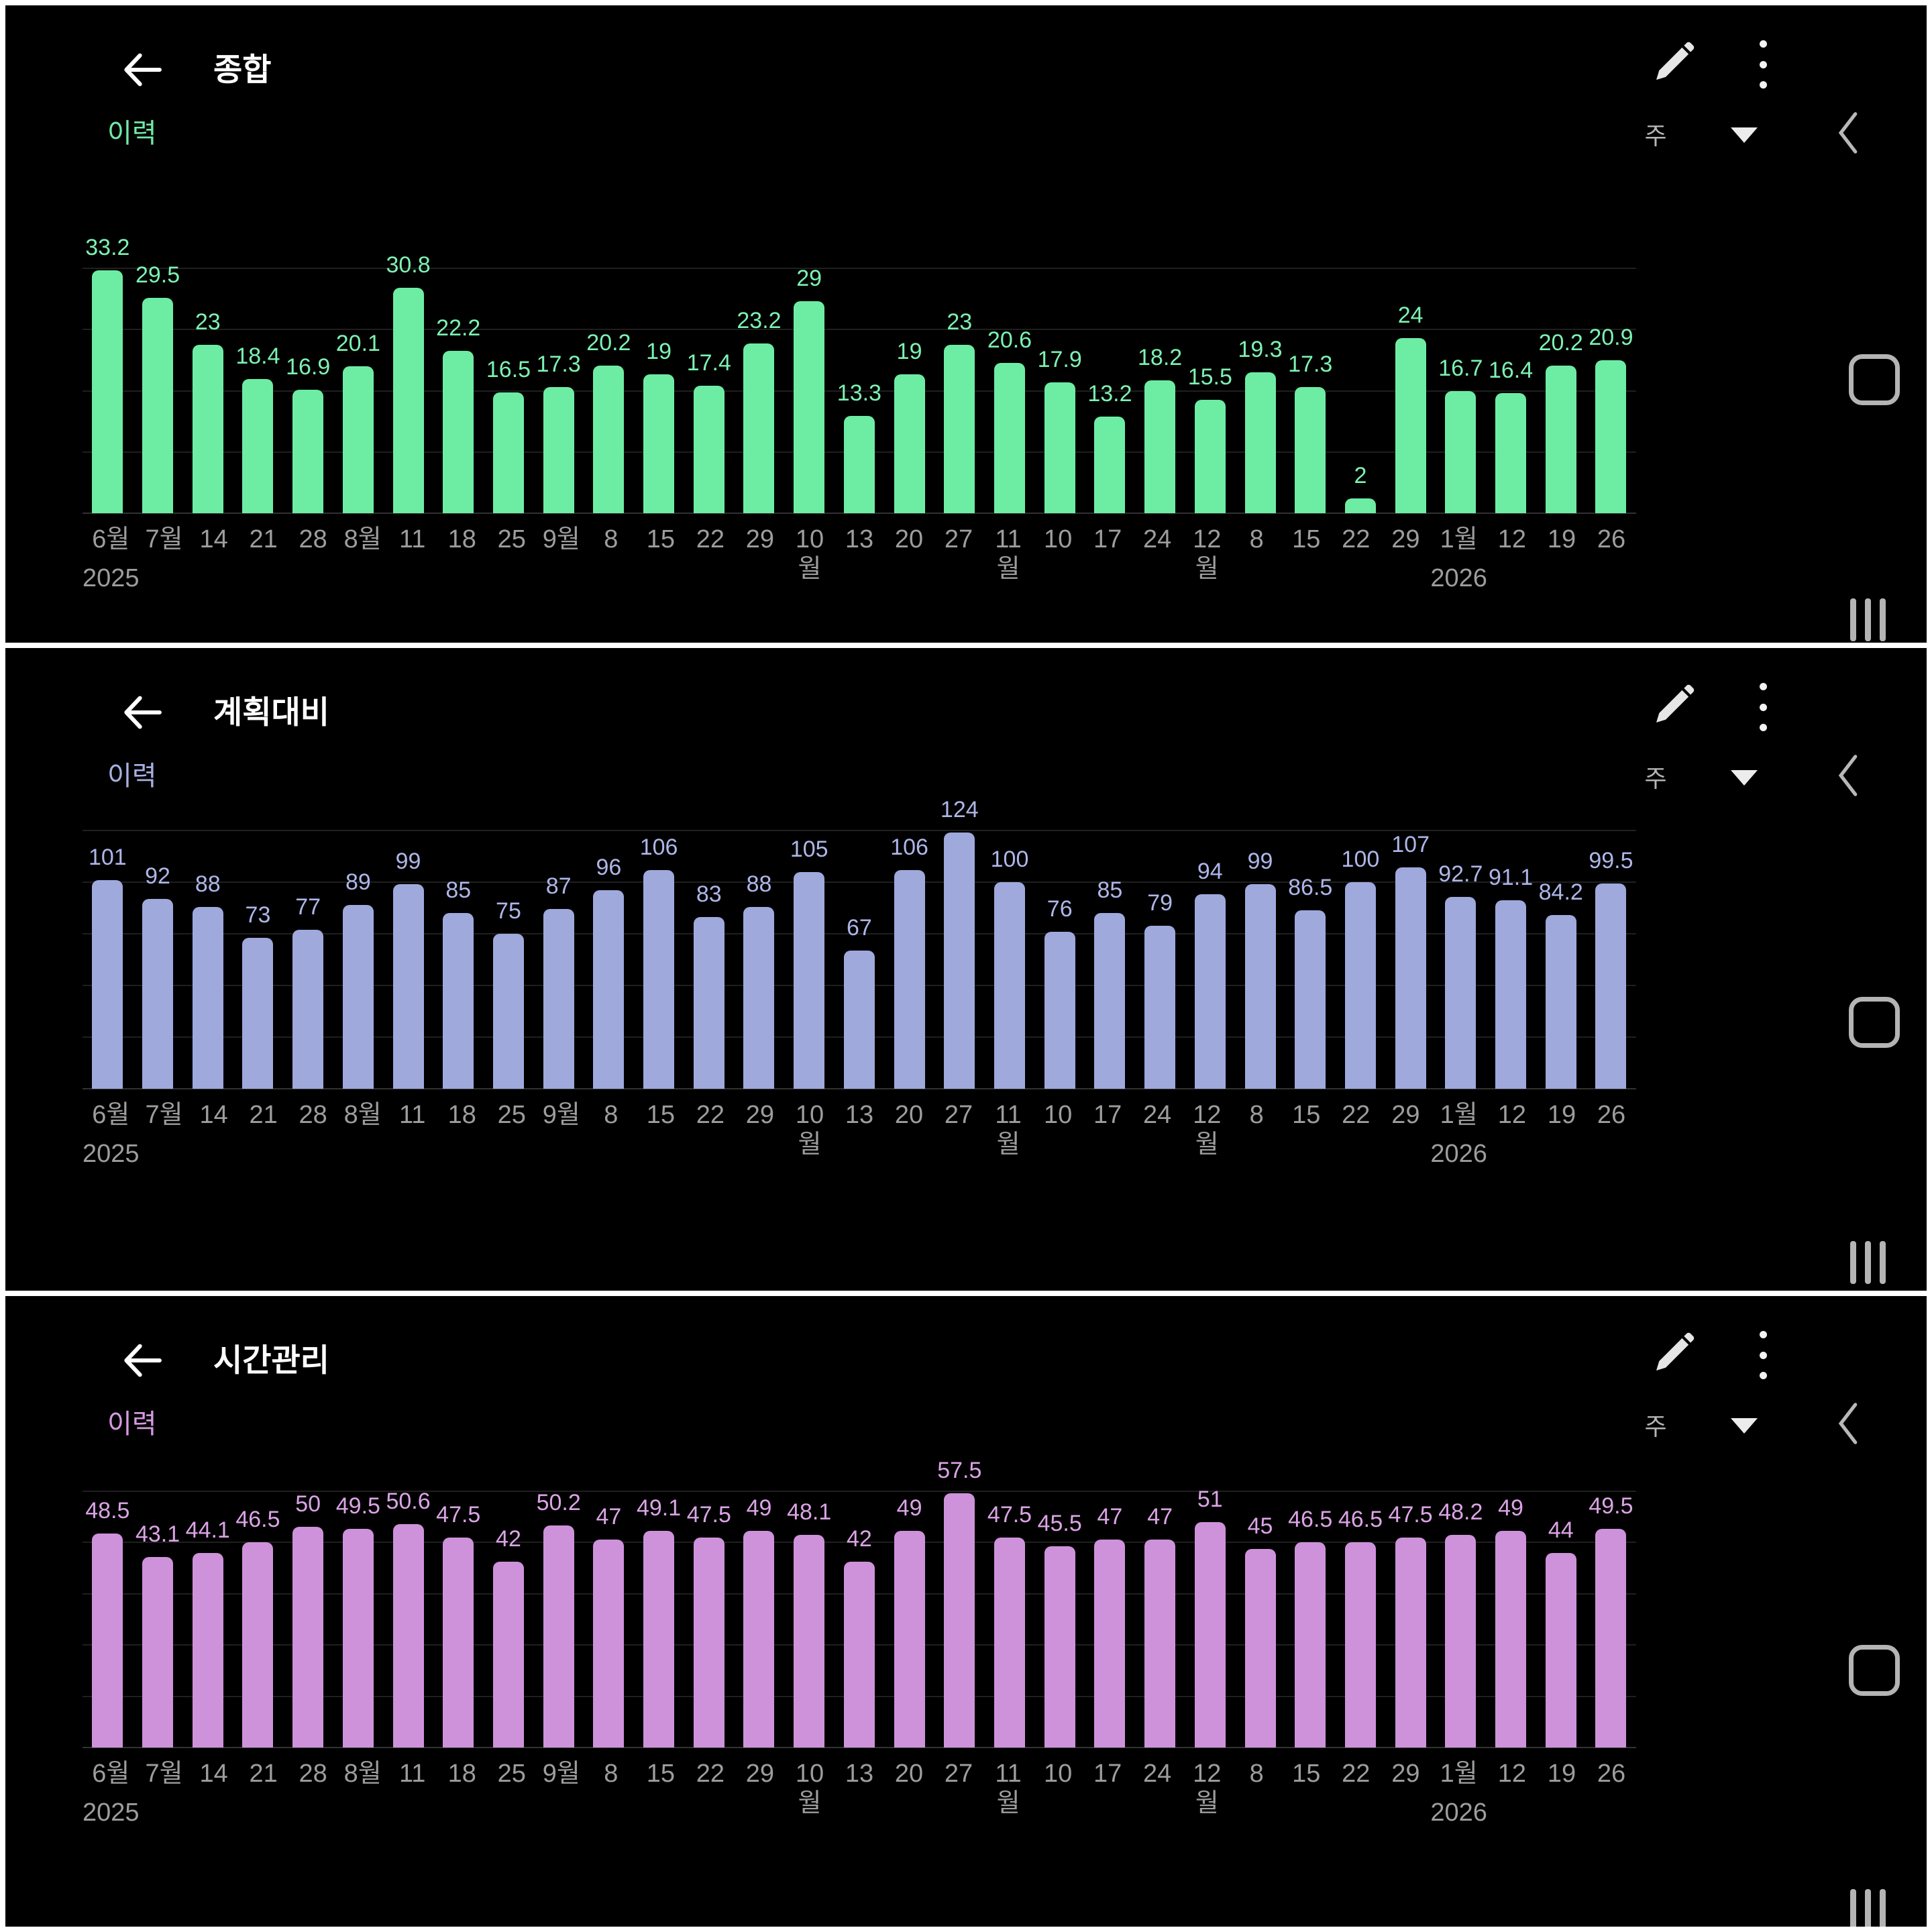 This screenshot has width=1932, height=1932. What do you see at coordinates (271, 712) in the screenshot?
I see `page-title: 계획대비` at bounding box center [271, 712].